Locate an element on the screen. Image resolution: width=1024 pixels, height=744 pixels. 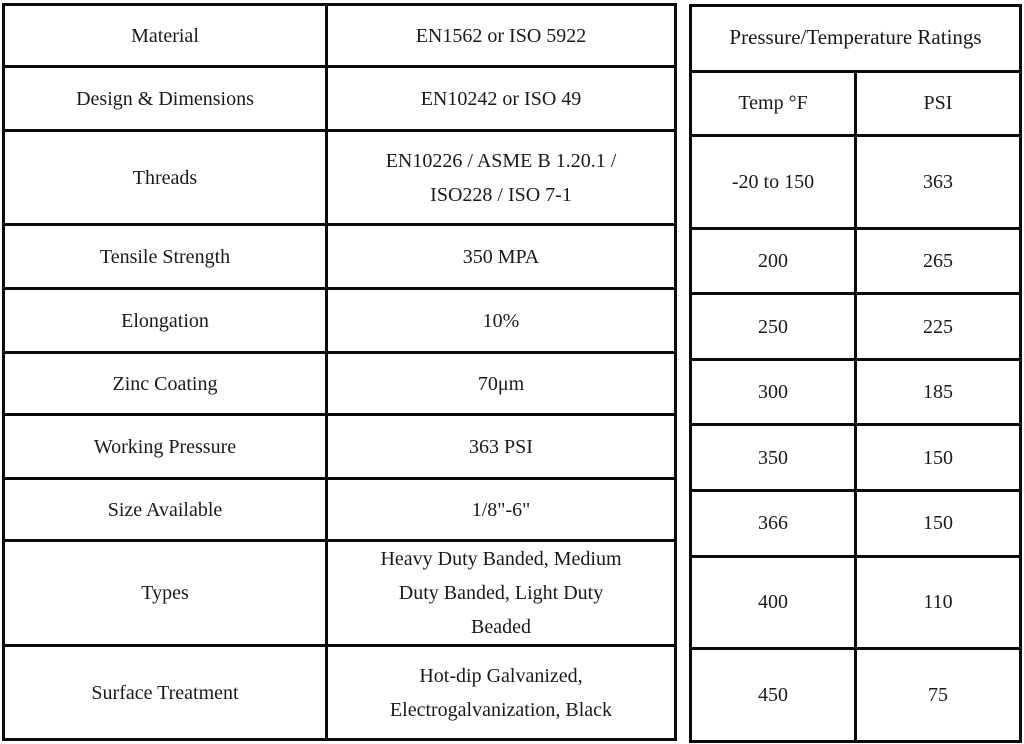
spec-value-zinc-coating: 70μm is located at coordinates (501, 383).